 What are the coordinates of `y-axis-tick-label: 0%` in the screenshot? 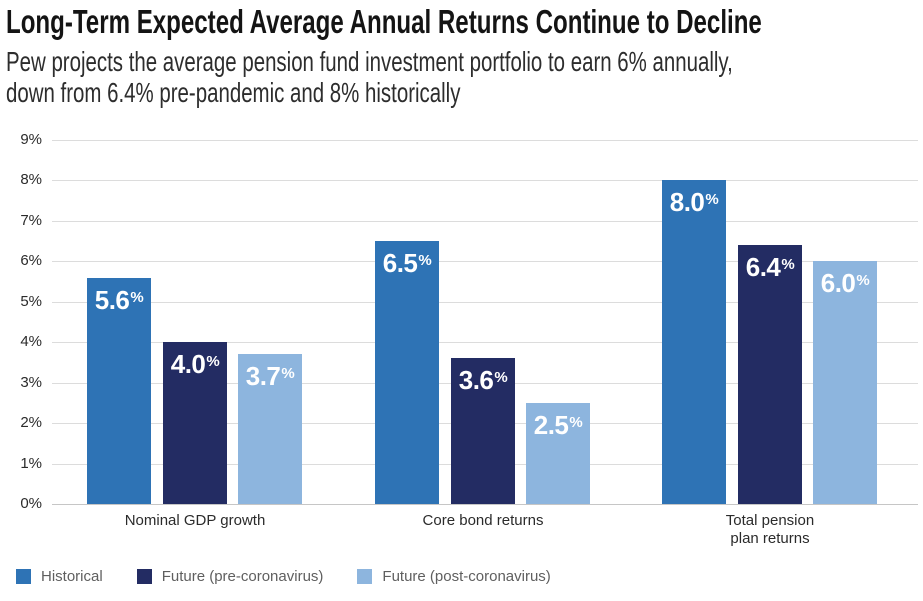 It's located at (31, 503).